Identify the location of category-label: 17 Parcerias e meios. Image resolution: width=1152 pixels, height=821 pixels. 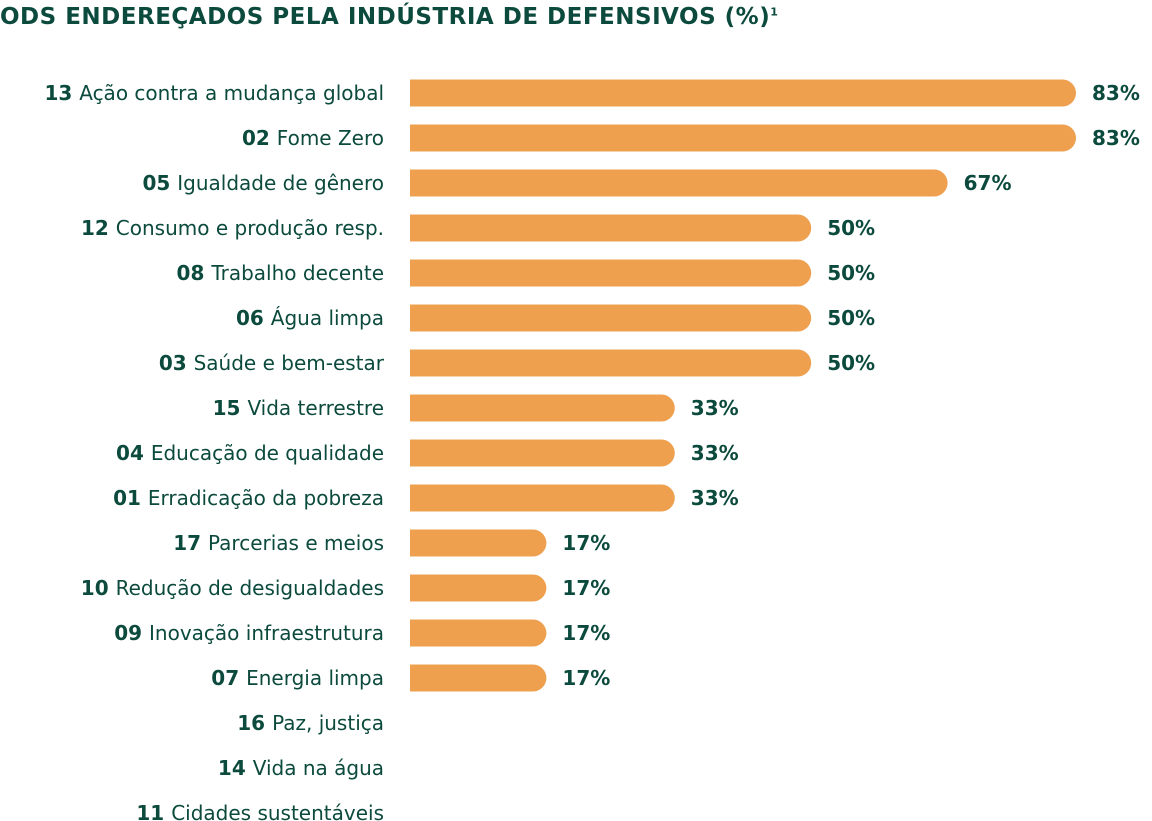
(278, 543).